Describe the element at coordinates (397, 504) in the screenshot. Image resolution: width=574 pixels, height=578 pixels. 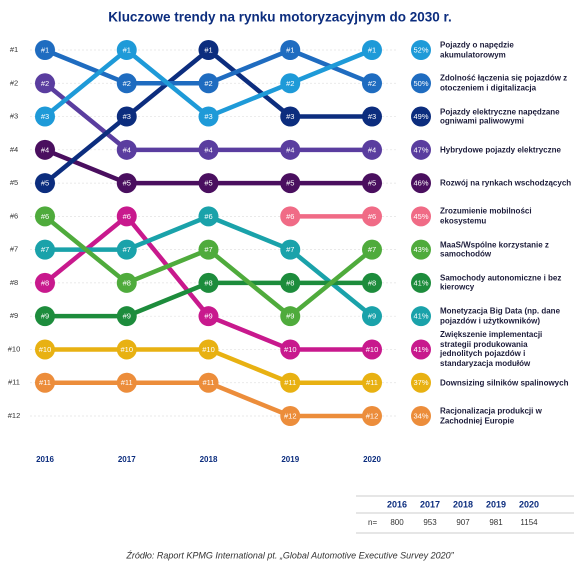
I see `table-header: 2016` at that location.